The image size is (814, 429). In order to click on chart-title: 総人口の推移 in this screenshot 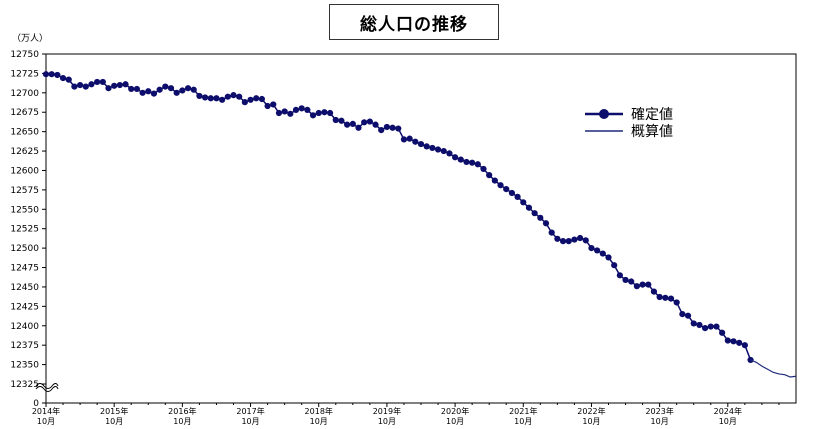, I will do `click(414, 24)`.